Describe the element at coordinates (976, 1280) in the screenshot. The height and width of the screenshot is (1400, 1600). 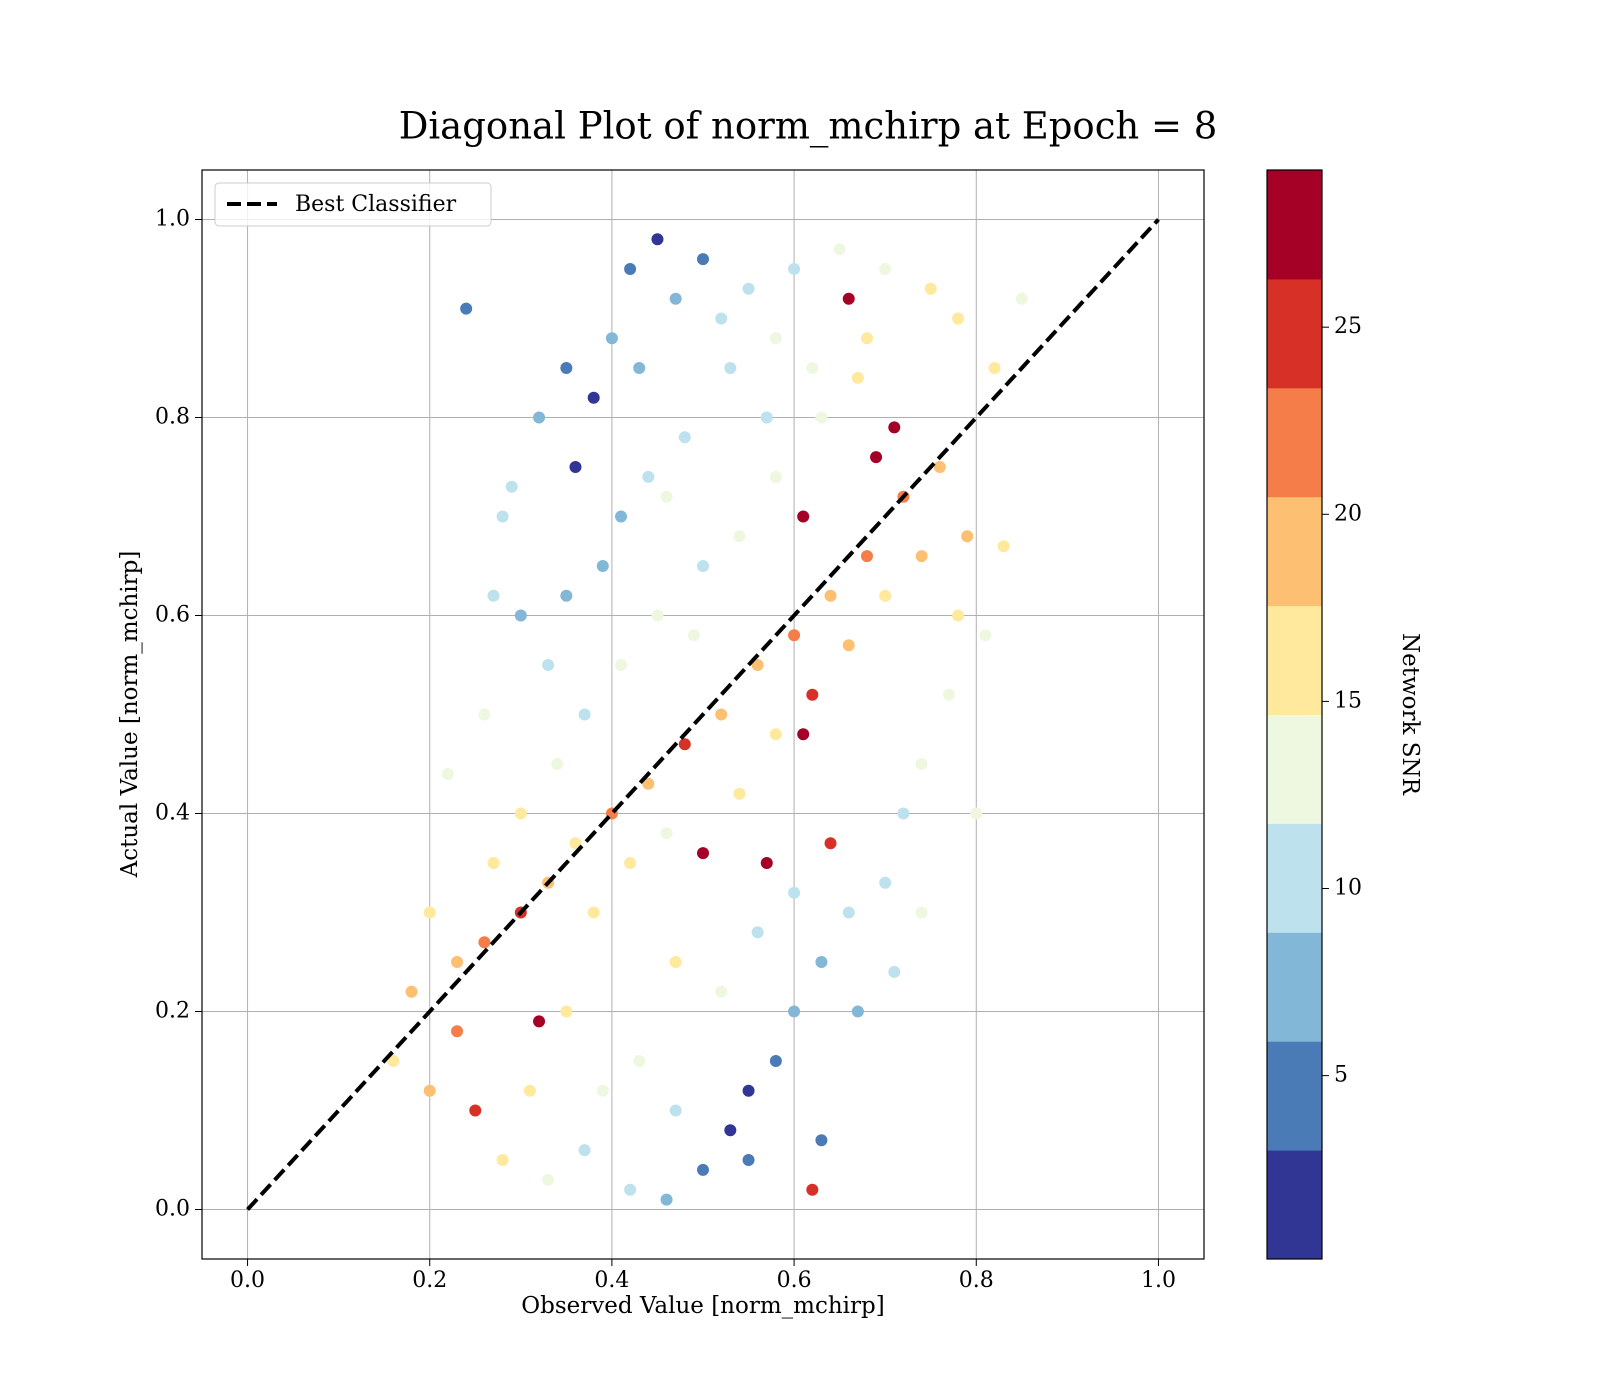
I see `x-tick-label: 0.8` at that location.